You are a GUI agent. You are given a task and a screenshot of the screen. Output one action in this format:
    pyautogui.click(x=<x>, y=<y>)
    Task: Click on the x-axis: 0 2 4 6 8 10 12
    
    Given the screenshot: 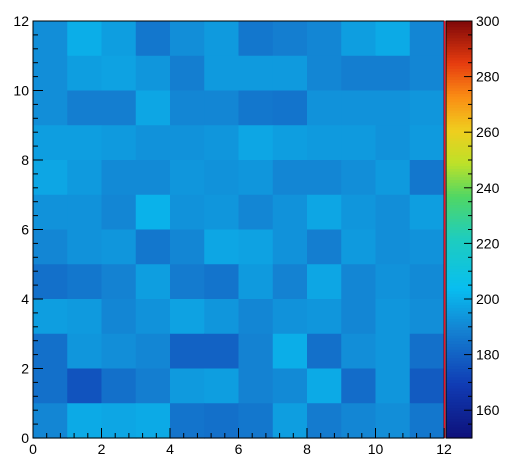 What is the action you would take?
    pyautogui.click(x=240, y=442)
    